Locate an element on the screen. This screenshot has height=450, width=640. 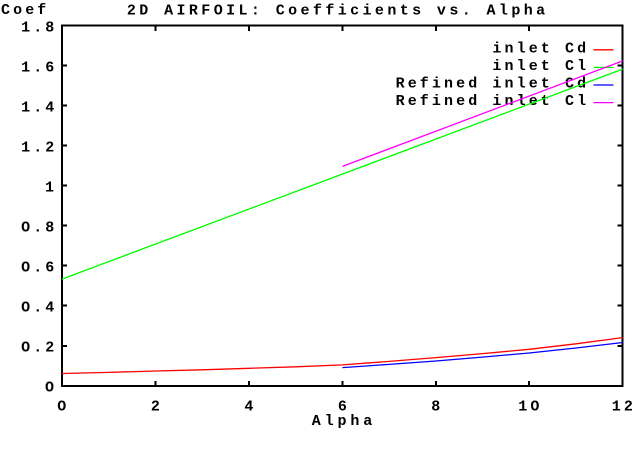
svg-text: inlet Cl is located at coordinates (540, 66).